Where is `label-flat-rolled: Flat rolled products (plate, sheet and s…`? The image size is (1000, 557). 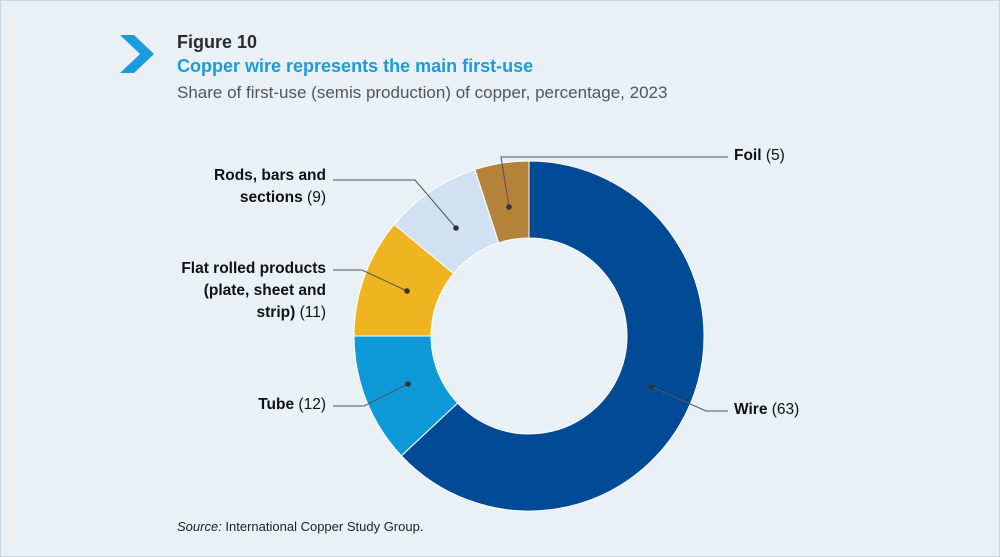
label-flat-rolled: Flat rolled products (plate, sheet and s… is located at coordinates (238, 291).